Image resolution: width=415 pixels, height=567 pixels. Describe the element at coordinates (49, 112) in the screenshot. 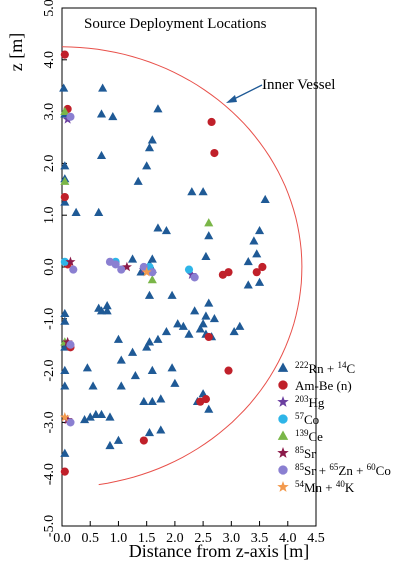

I see `y-tick-label: 3.0` at that location.